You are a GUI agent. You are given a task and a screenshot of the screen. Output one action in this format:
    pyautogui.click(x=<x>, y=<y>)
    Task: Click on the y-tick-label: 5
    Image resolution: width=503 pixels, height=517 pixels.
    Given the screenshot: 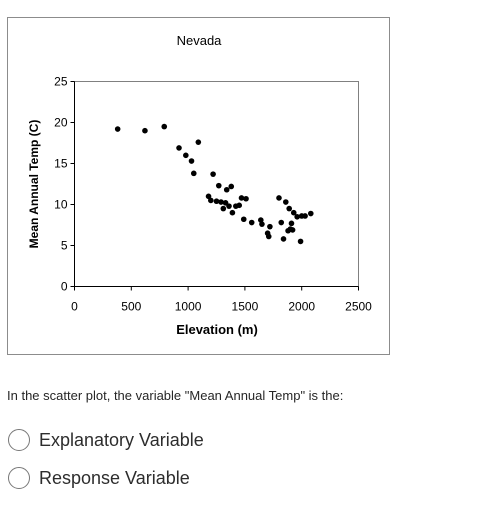 What is the action you would take?
    pyautogui.click(x=64, y=246)
    